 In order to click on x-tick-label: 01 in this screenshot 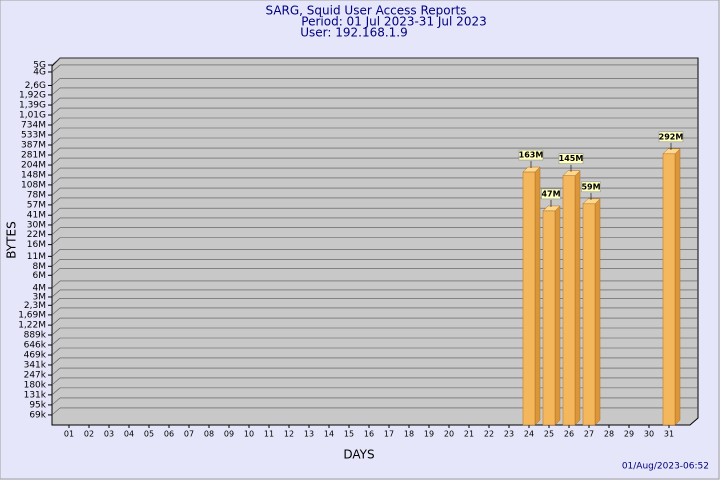, I will do `click(69, 434)`.